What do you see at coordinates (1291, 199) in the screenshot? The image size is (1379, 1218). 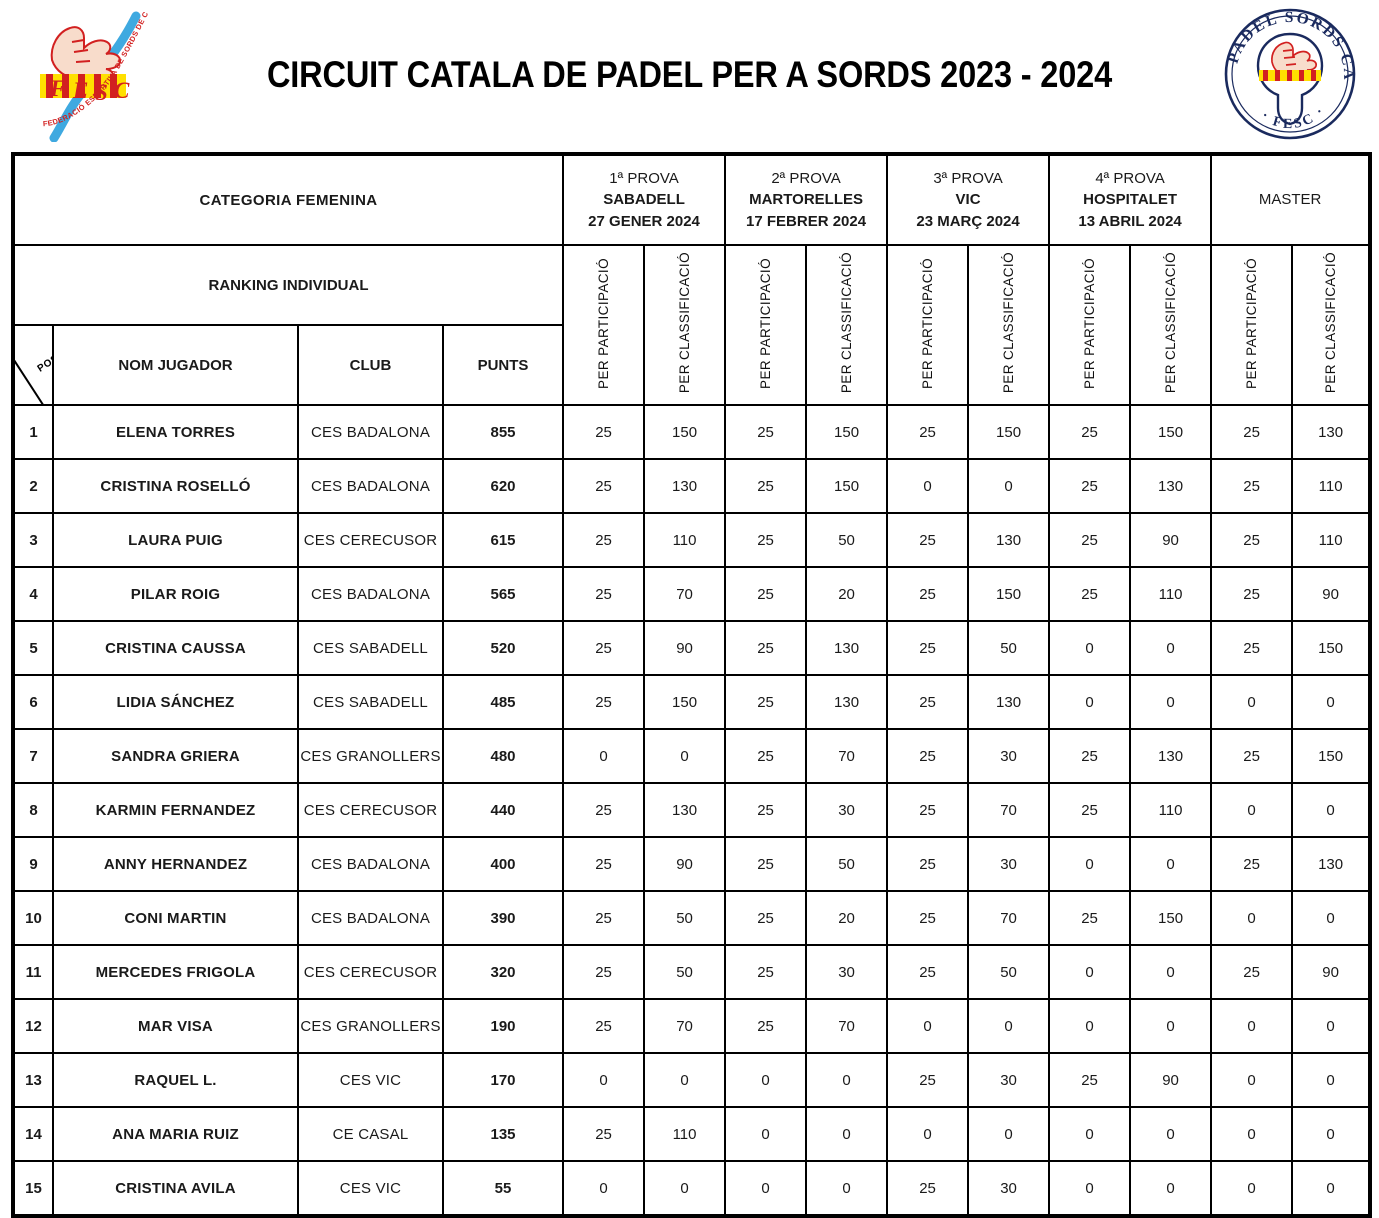 I see `event-header-5: MASTER` at bounding box center [1291, 199].